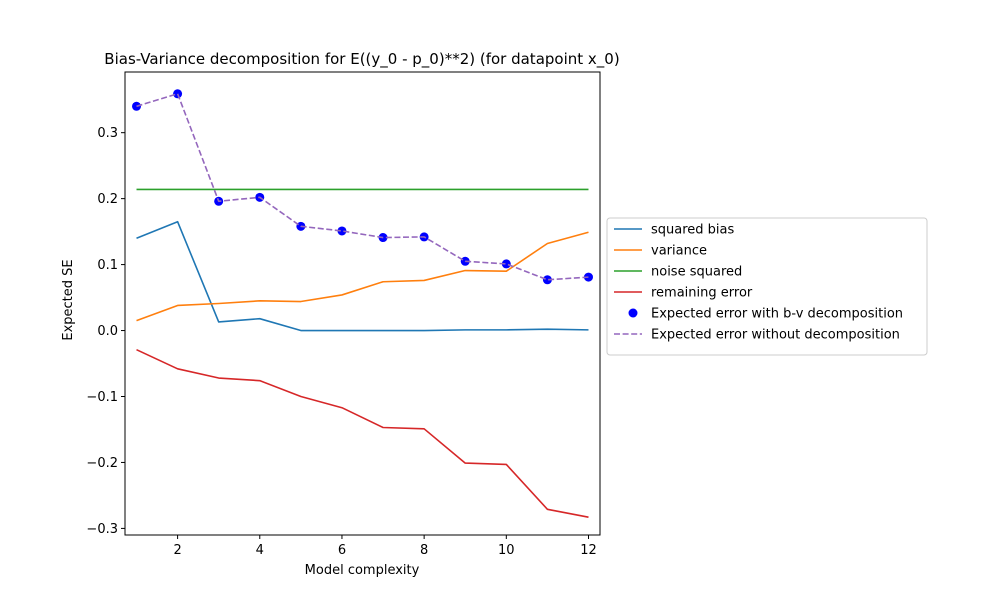 Image resolution: width=1000 pixels, height=600 pixels. What do you see at coordinates (424, 550) in the screenshot?
I see `x-tick-label: 8` at bounding box center [424, 550].